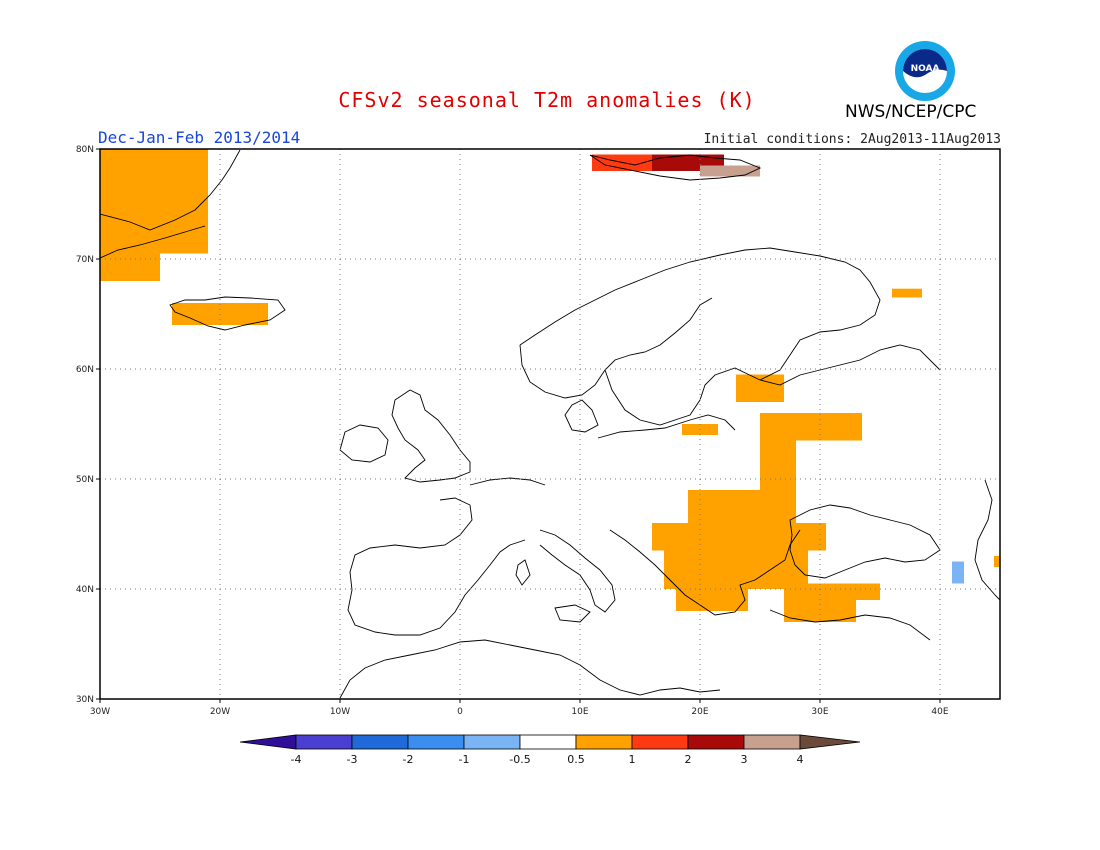 The image size is (1100, 850). I want to click on lon-label: 10W, so click(340, 712).